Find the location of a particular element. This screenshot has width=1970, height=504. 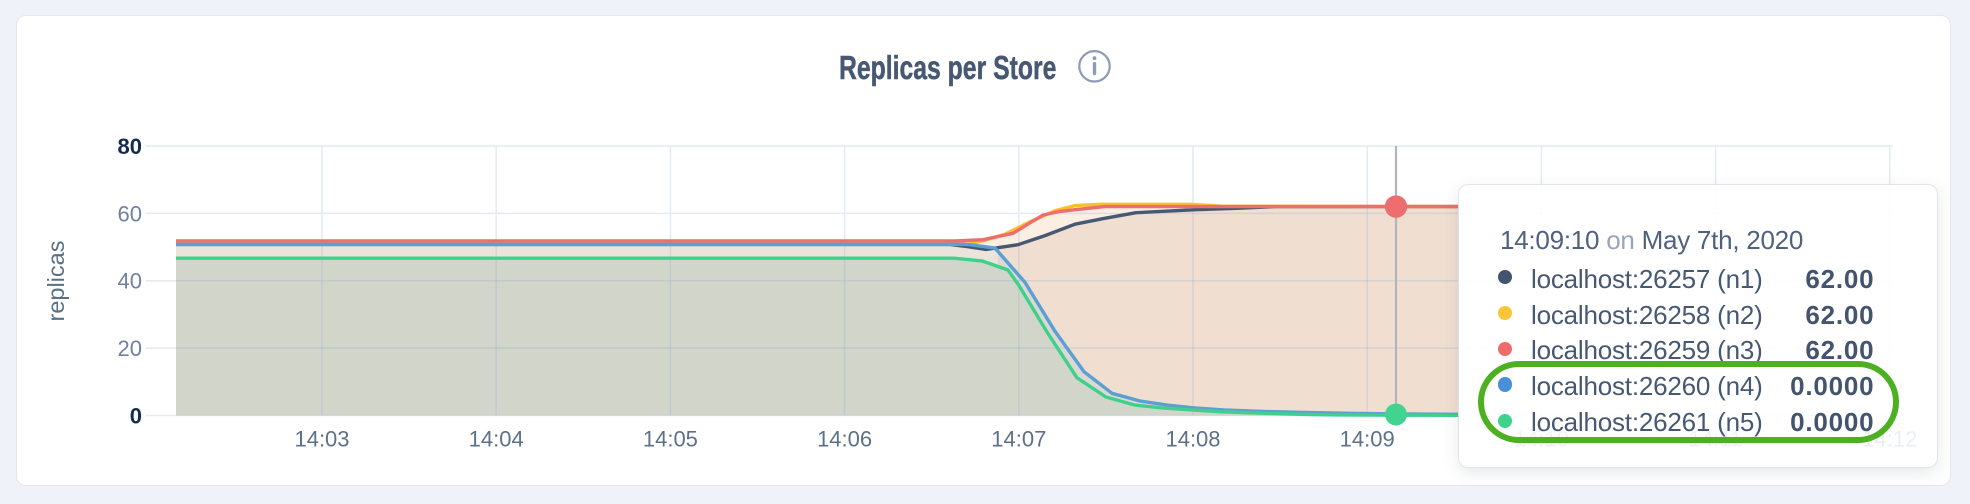

svg-text: 14:08 is located at coordinates (1192, 438).